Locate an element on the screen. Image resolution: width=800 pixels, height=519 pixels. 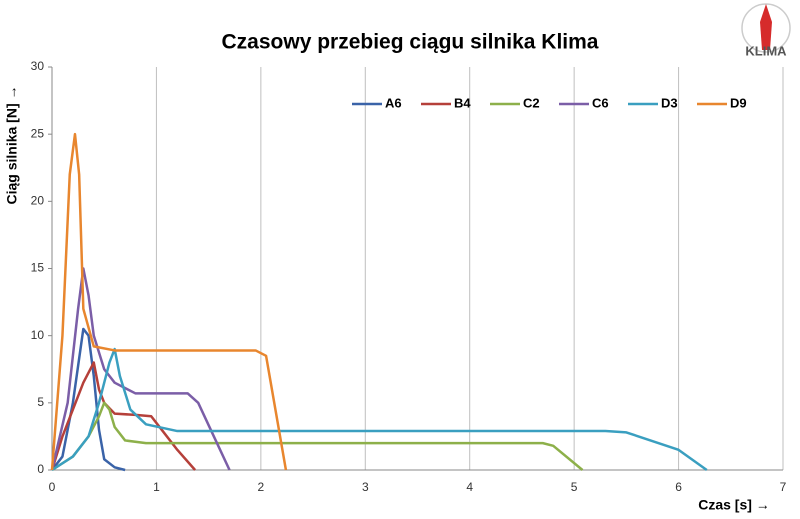
legend-label: B4 is located at coordinates (462, 102).